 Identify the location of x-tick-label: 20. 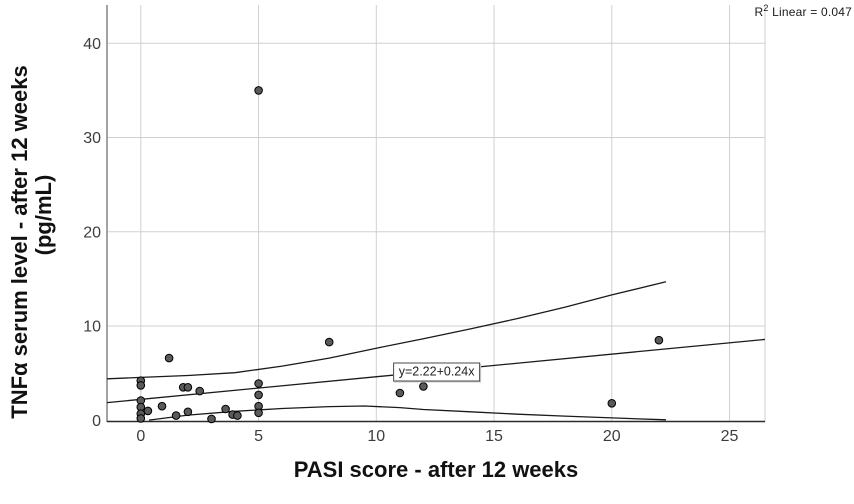
(612, 436).